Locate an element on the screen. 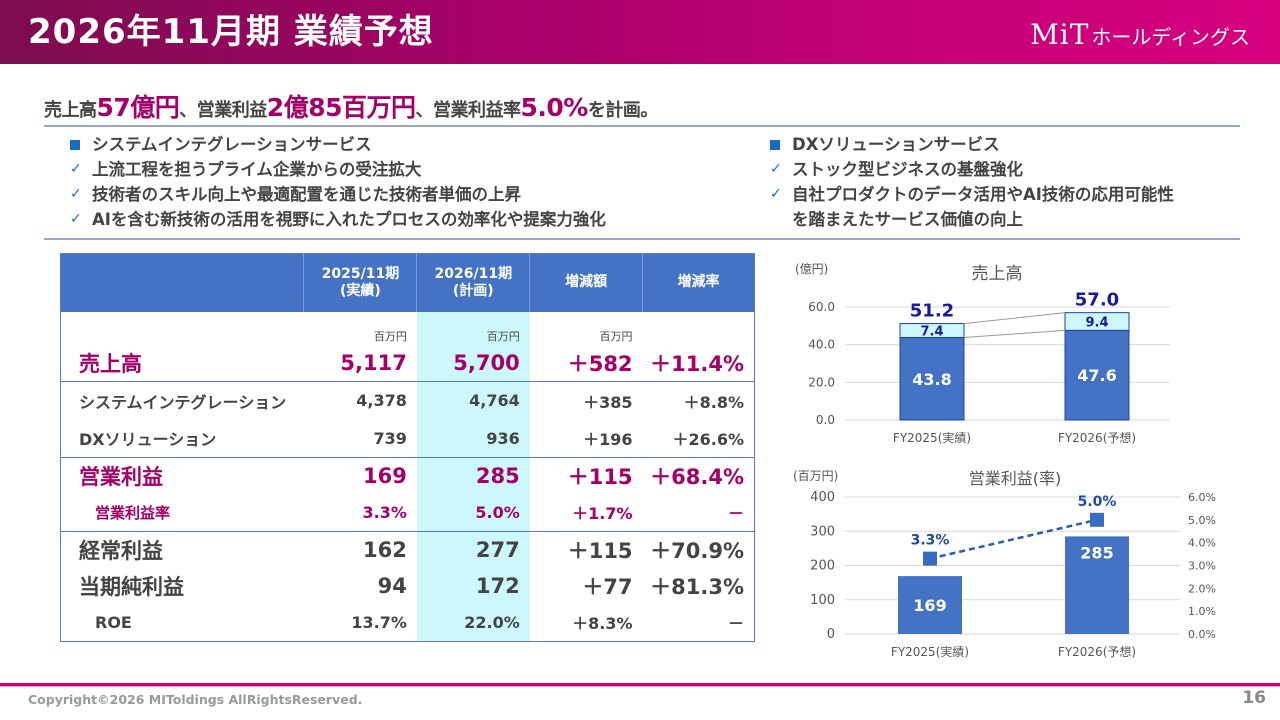 Image resolution: width=1280 pixels, height=720 pixels. footer-line is located at coordinates (640, 685).